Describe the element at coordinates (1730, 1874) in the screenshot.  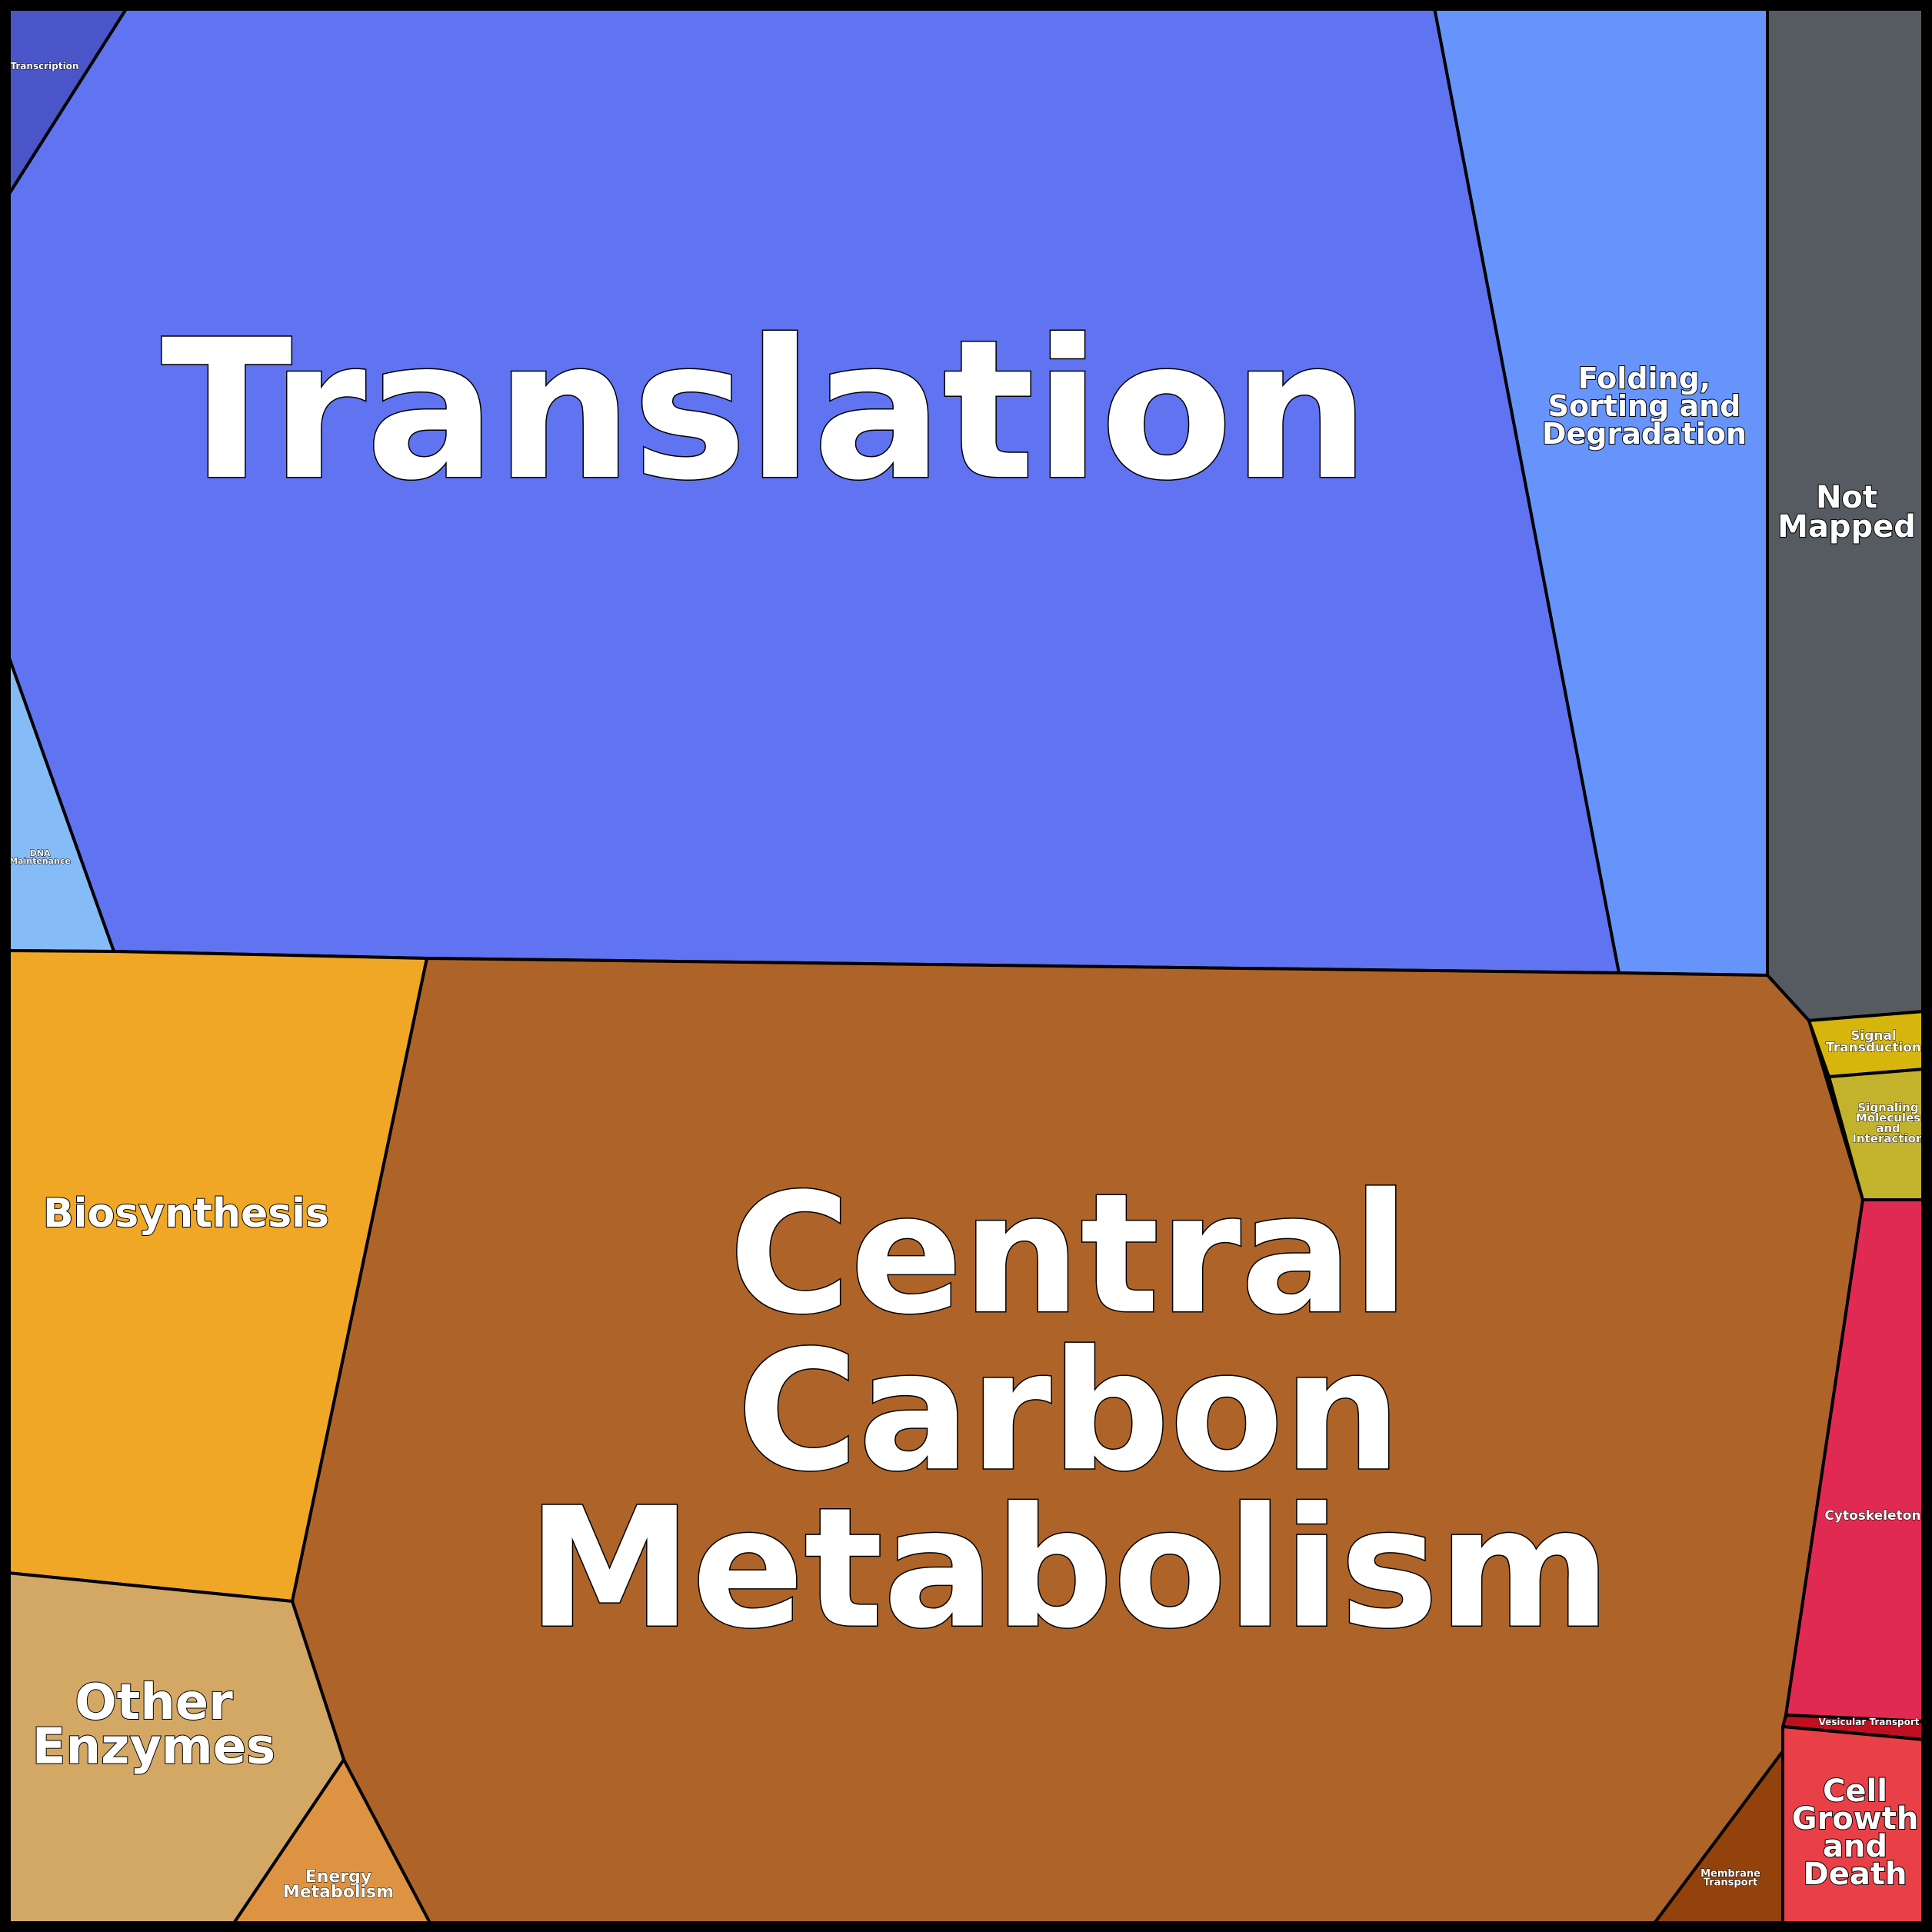
I see `label-line: Membrane` at that location.